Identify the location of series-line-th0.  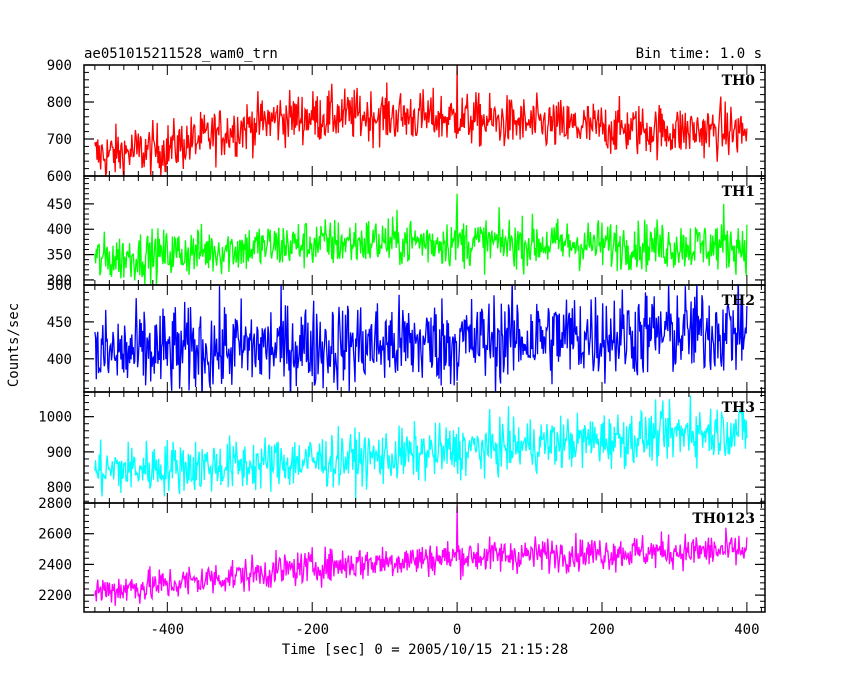
(421, 120).